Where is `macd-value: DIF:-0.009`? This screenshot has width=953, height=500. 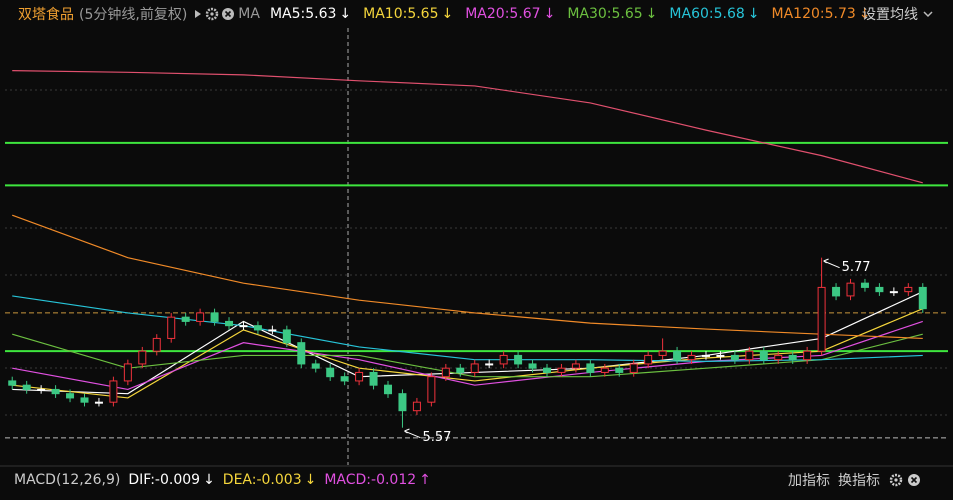
macd-value: DIF:-0.009 is located at coordinates (164, 480).